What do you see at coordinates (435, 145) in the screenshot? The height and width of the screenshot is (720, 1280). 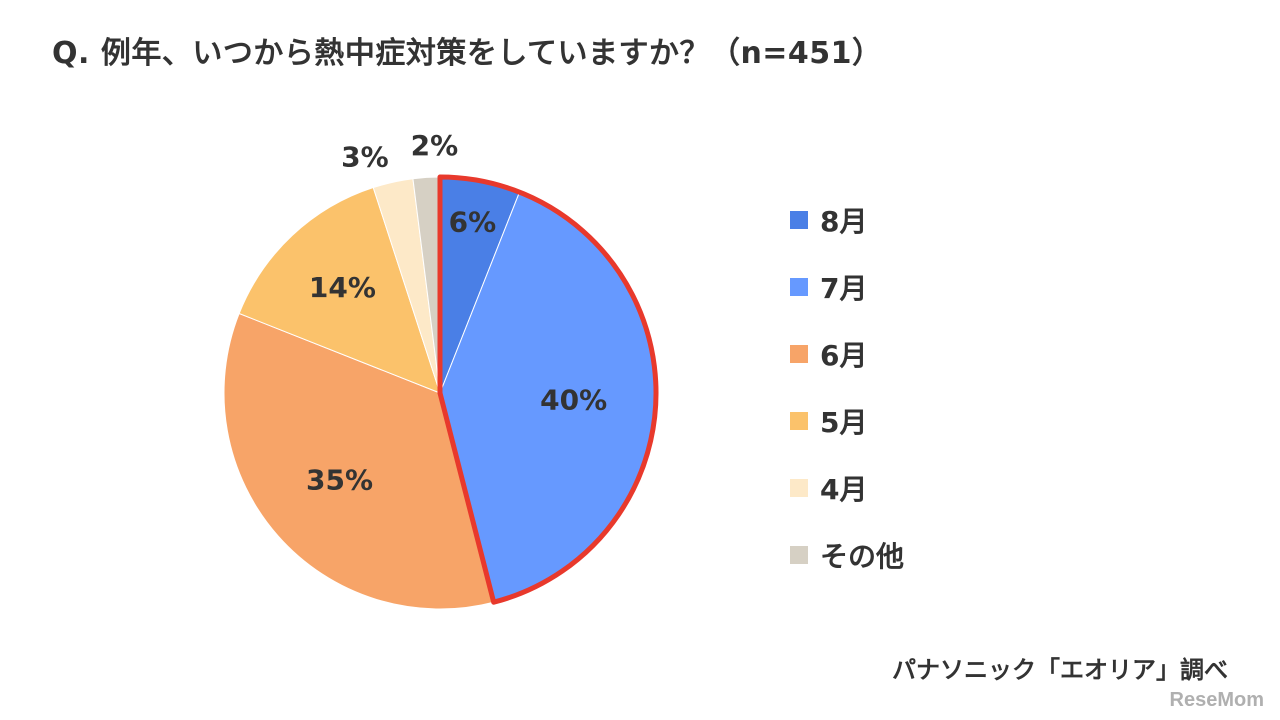 I see `data-label-5: 2%` at bounding box center [435, 145].